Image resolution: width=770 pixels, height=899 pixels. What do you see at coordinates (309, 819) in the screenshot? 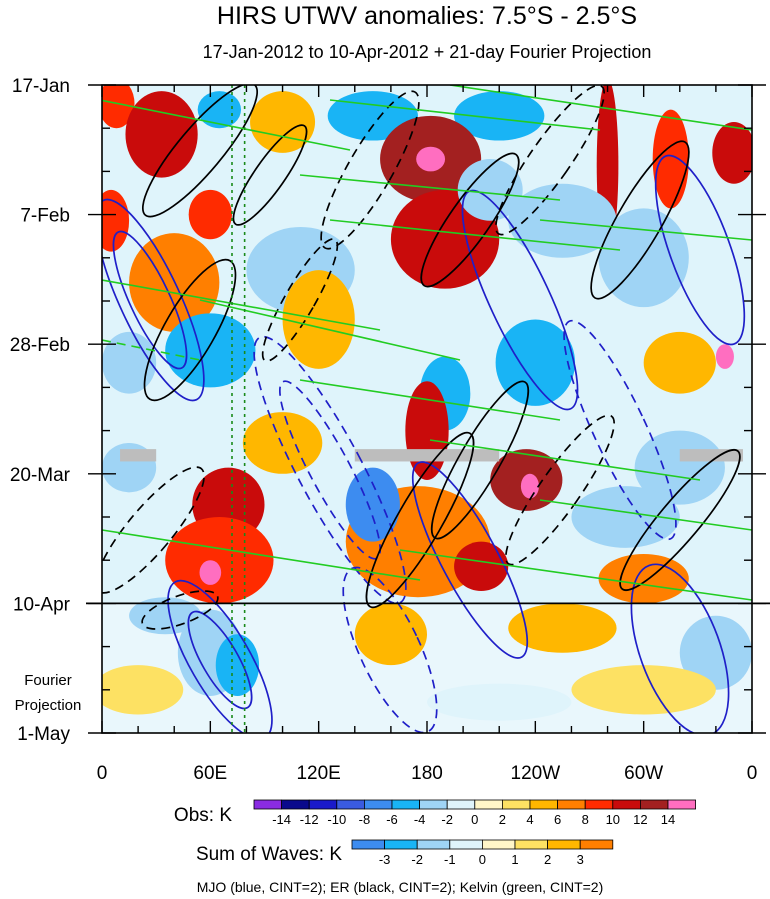
I see `colorbar-label: -12` at bounding box center [309, 819].